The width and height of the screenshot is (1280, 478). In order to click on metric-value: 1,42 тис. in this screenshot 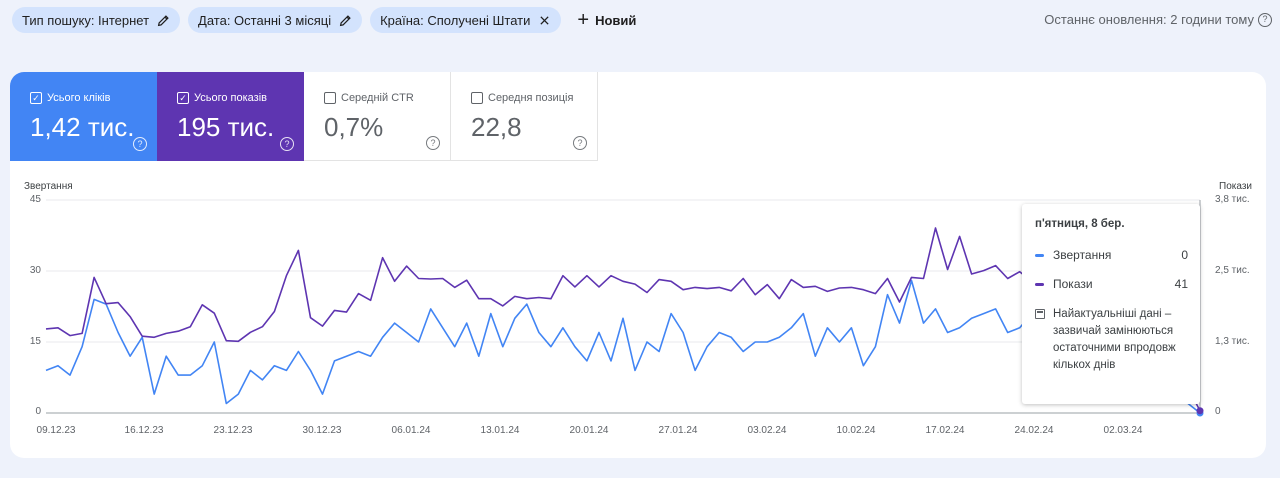, I will do `click(82, 127)`.